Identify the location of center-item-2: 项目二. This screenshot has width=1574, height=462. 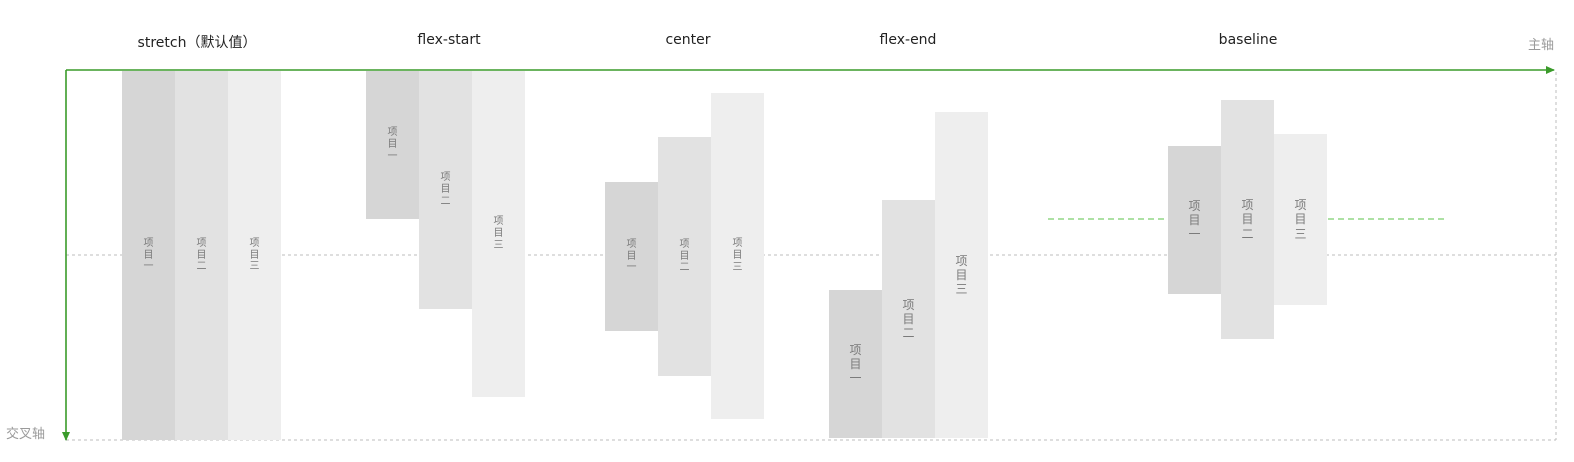
(684, 256).